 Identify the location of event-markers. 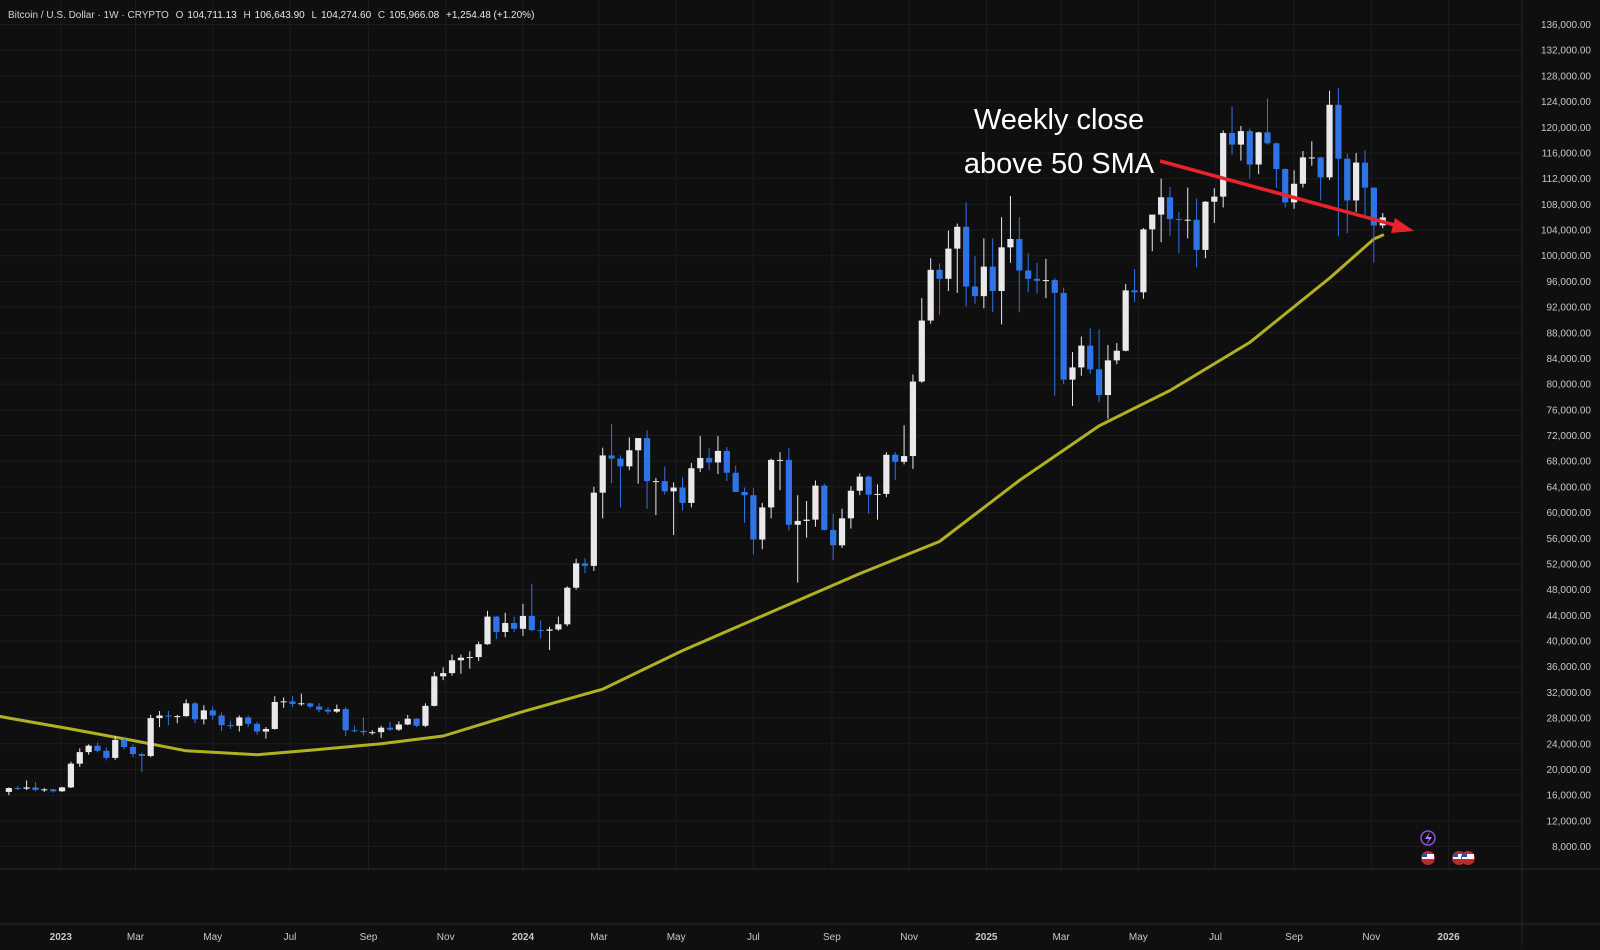
(1447, 847).